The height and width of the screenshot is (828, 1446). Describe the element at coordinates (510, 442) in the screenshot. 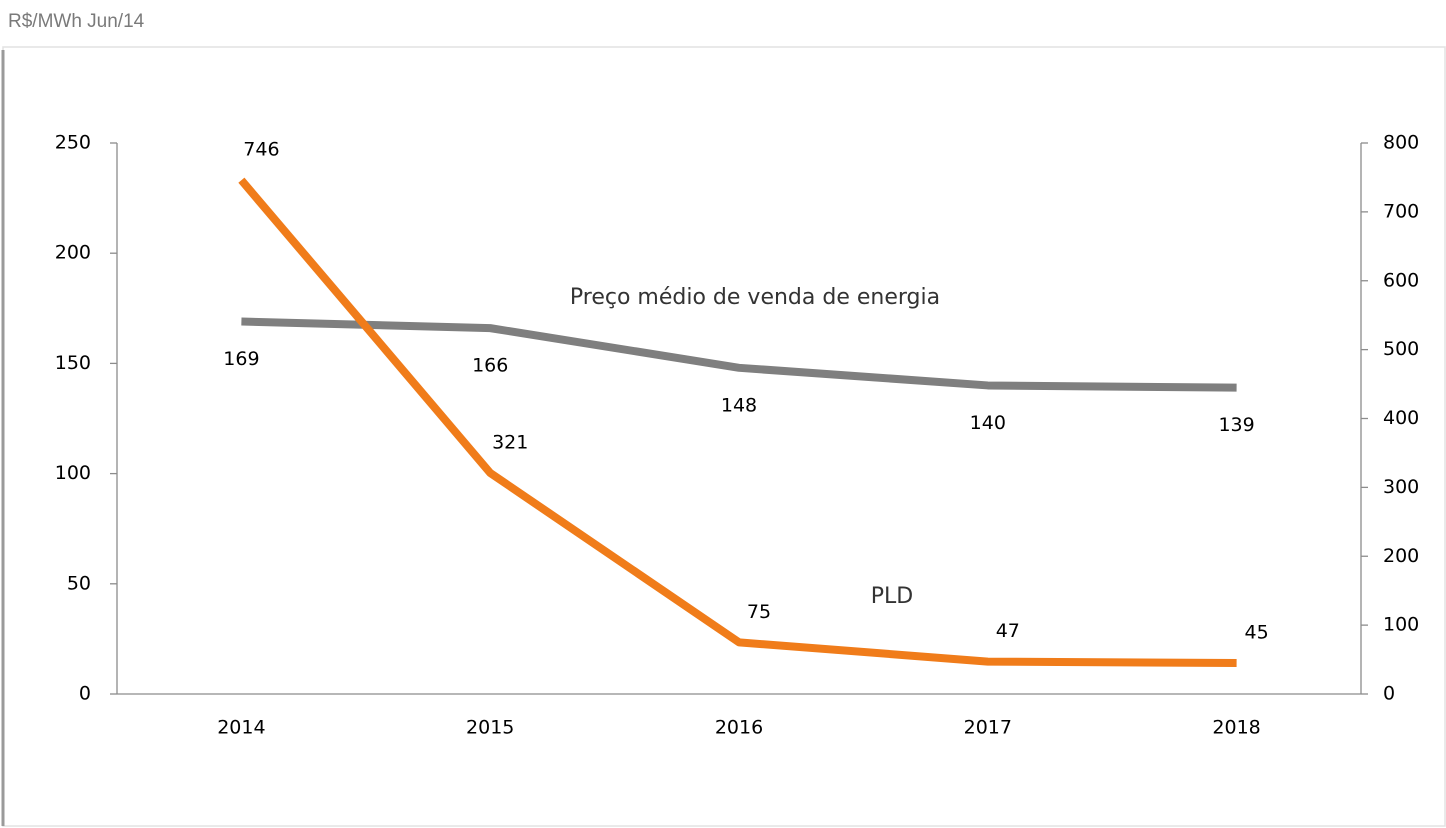

I see `data-label: 321` at that location.